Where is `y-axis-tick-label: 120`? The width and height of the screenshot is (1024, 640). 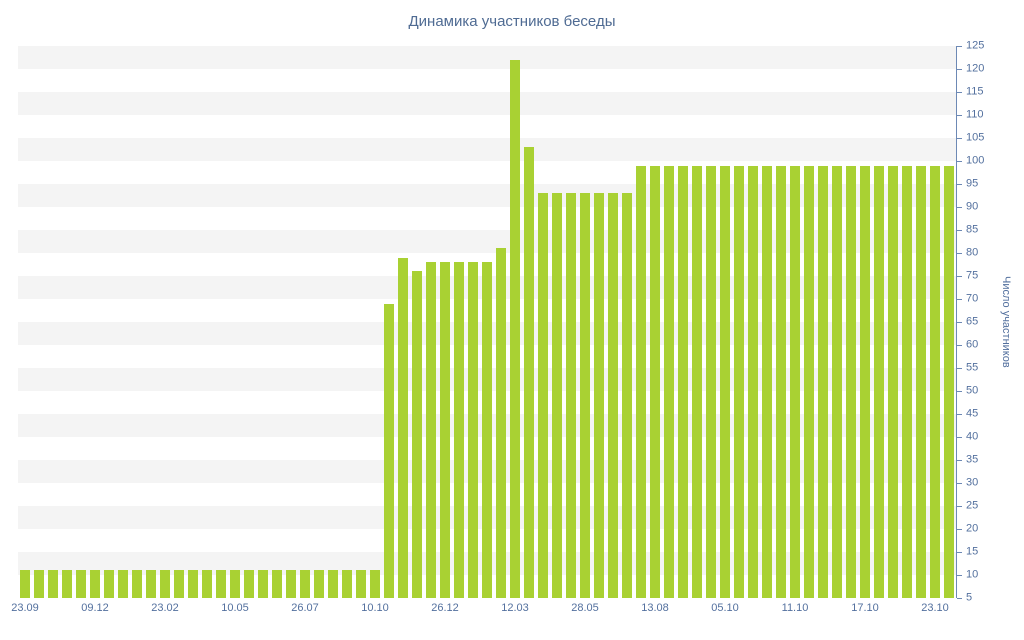
y-axis-tick-label: 120 is located at coordinates (975, 68).